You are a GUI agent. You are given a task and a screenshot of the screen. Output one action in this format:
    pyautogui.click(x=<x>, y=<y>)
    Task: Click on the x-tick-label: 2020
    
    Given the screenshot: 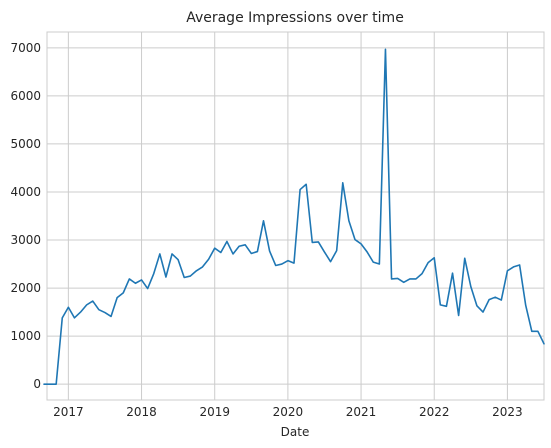 What is the action you would take?
    pyautogui.click(x=288, y=412)
    